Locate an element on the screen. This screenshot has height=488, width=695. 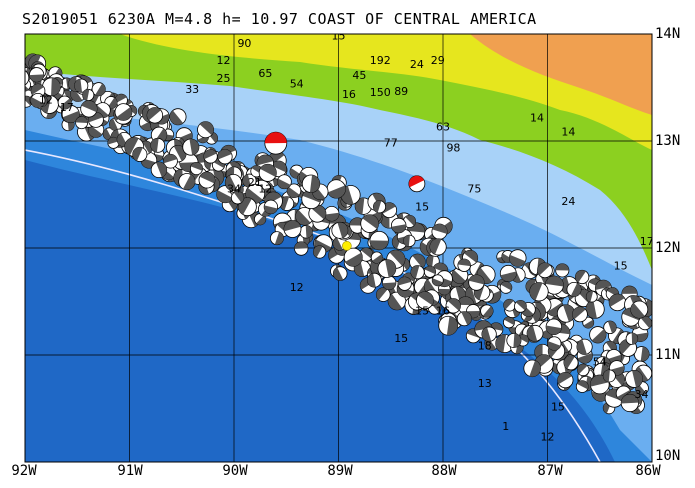
event-label: 21 is located at coordinates (255, 182).